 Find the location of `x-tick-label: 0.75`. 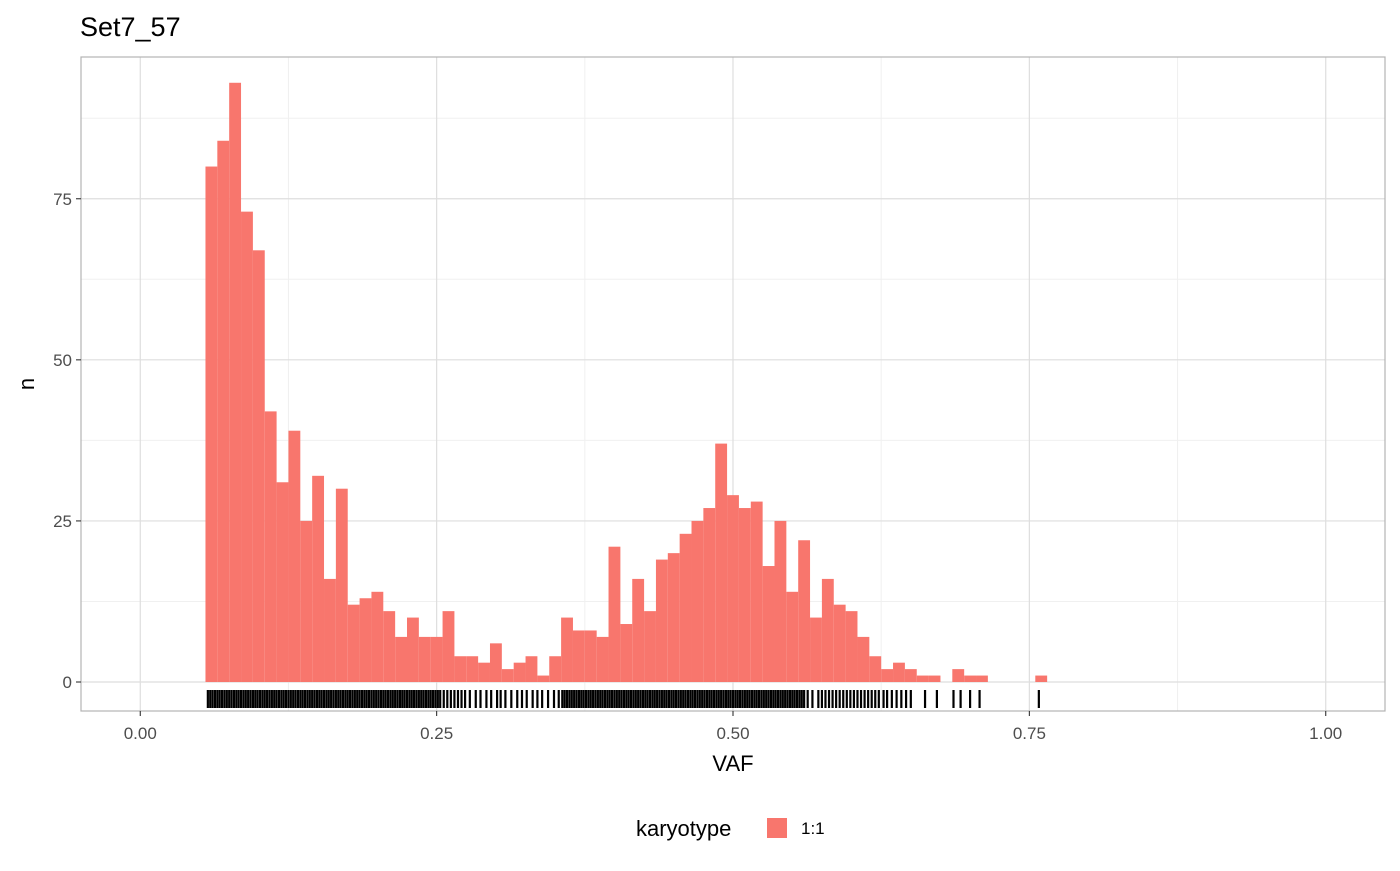

x-tick-label: 0.75 is located at coordinates (1029, 733).